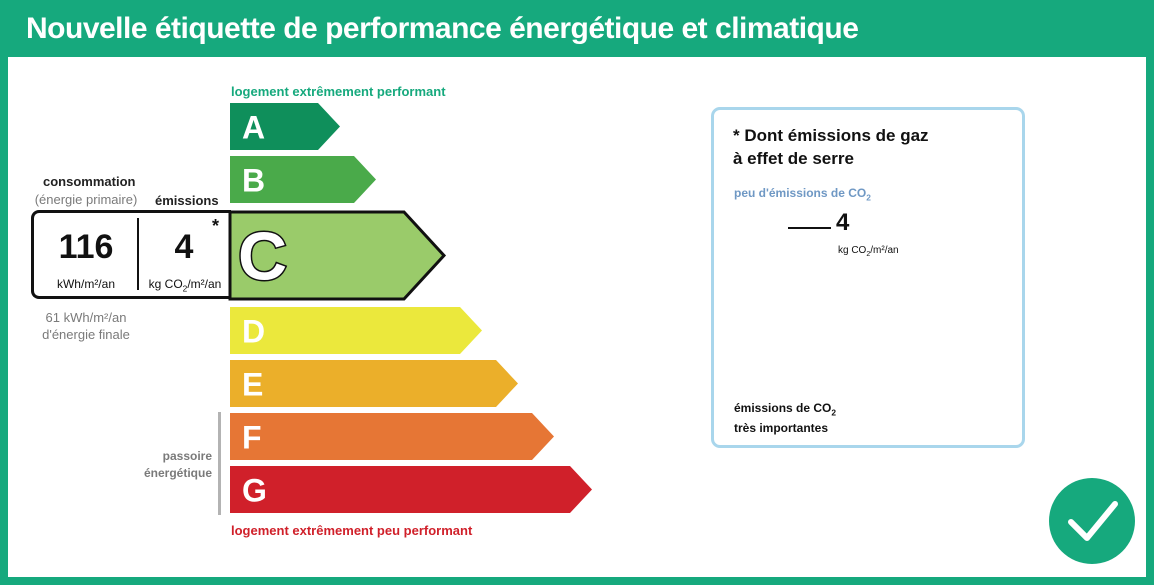  Describe the element at coordinates (86, 199) in the screenshot. I see `consumption-sub-label: (énergie primaire)` at that location.